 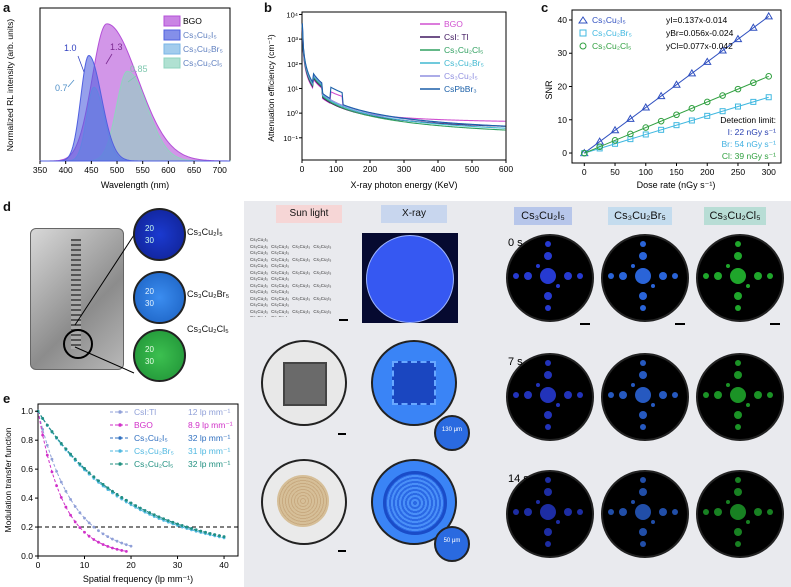 What do you see at coordinates (583, 46) in the screenshot?
I see `legend-marker` at bounding box center [583, 46].